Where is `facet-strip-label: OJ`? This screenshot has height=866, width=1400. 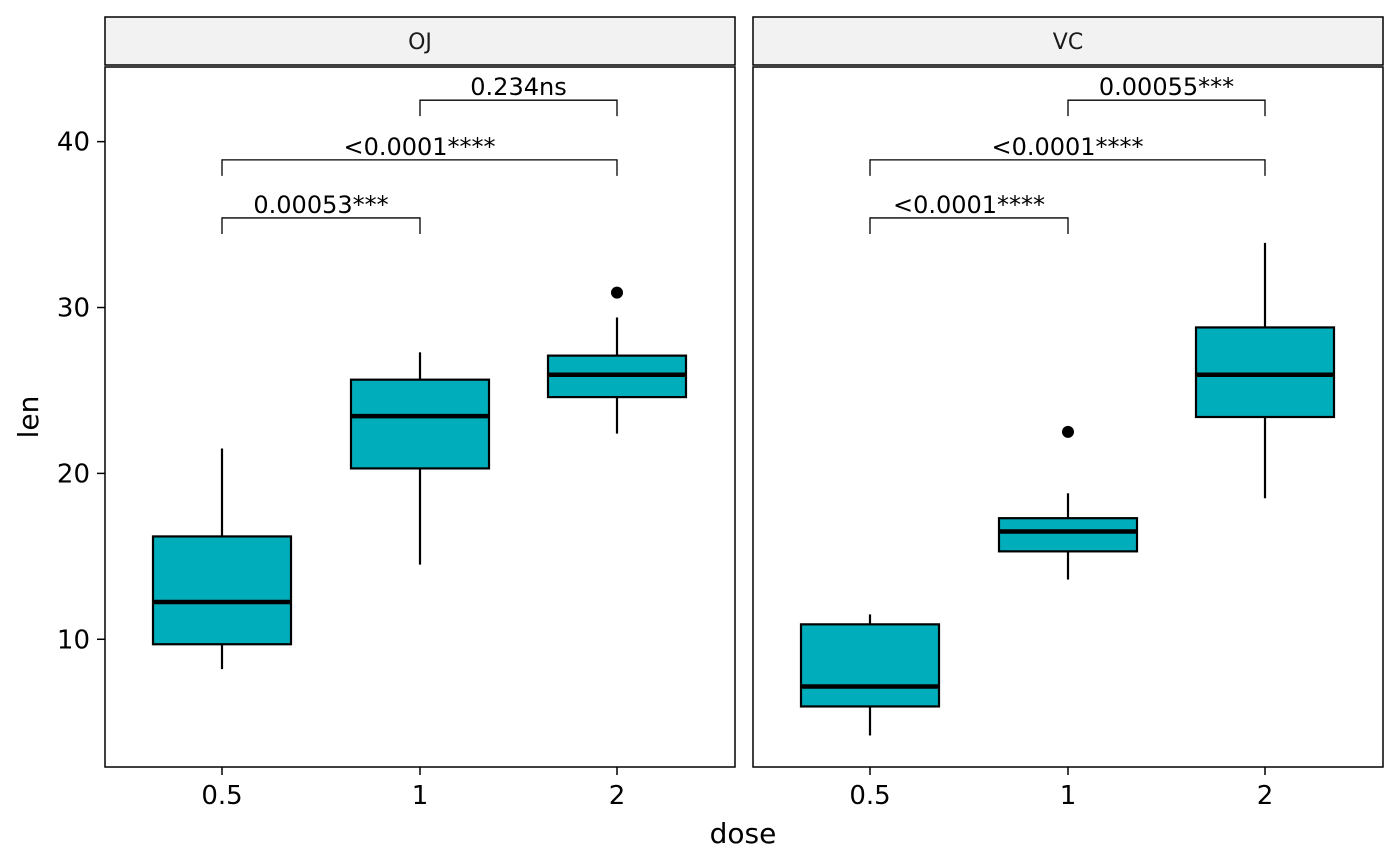
facet-strip-label: OJ is located at coordinates (420, 42).